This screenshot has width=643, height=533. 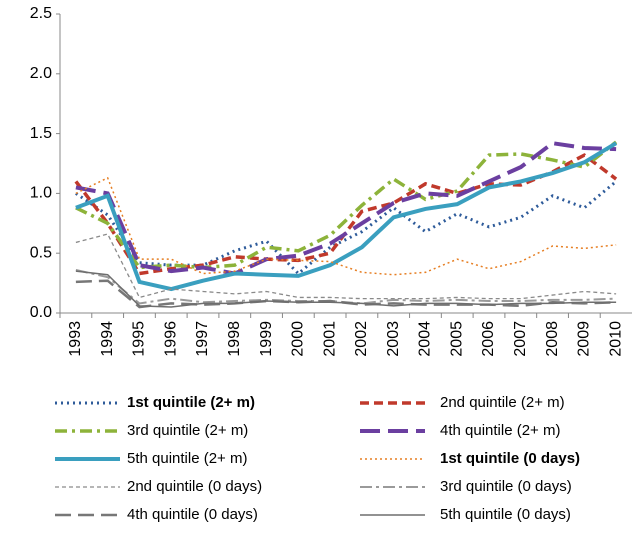 I want to click on legend-label: 4th quintile (0 days), so click(x=192, y=514).